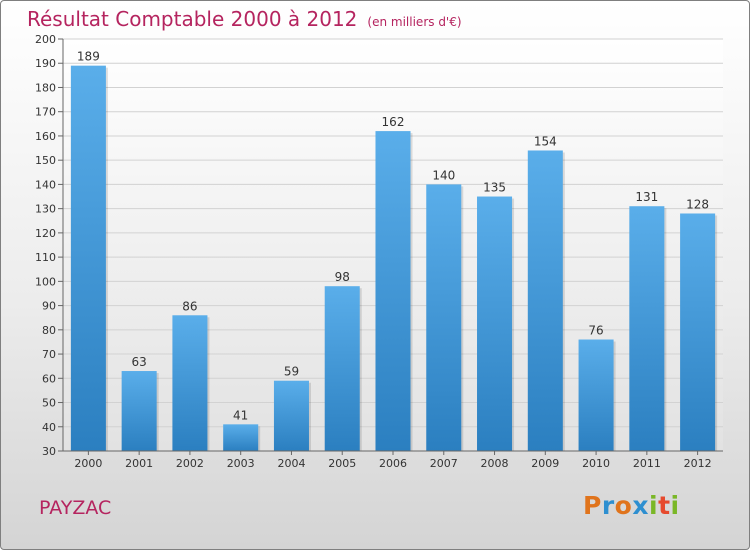 The height and width of the screenshot is (550, 750). Describe the element at coordinates (49, 306) in the screenshot. I see `y-tick-label: 90` at that location.